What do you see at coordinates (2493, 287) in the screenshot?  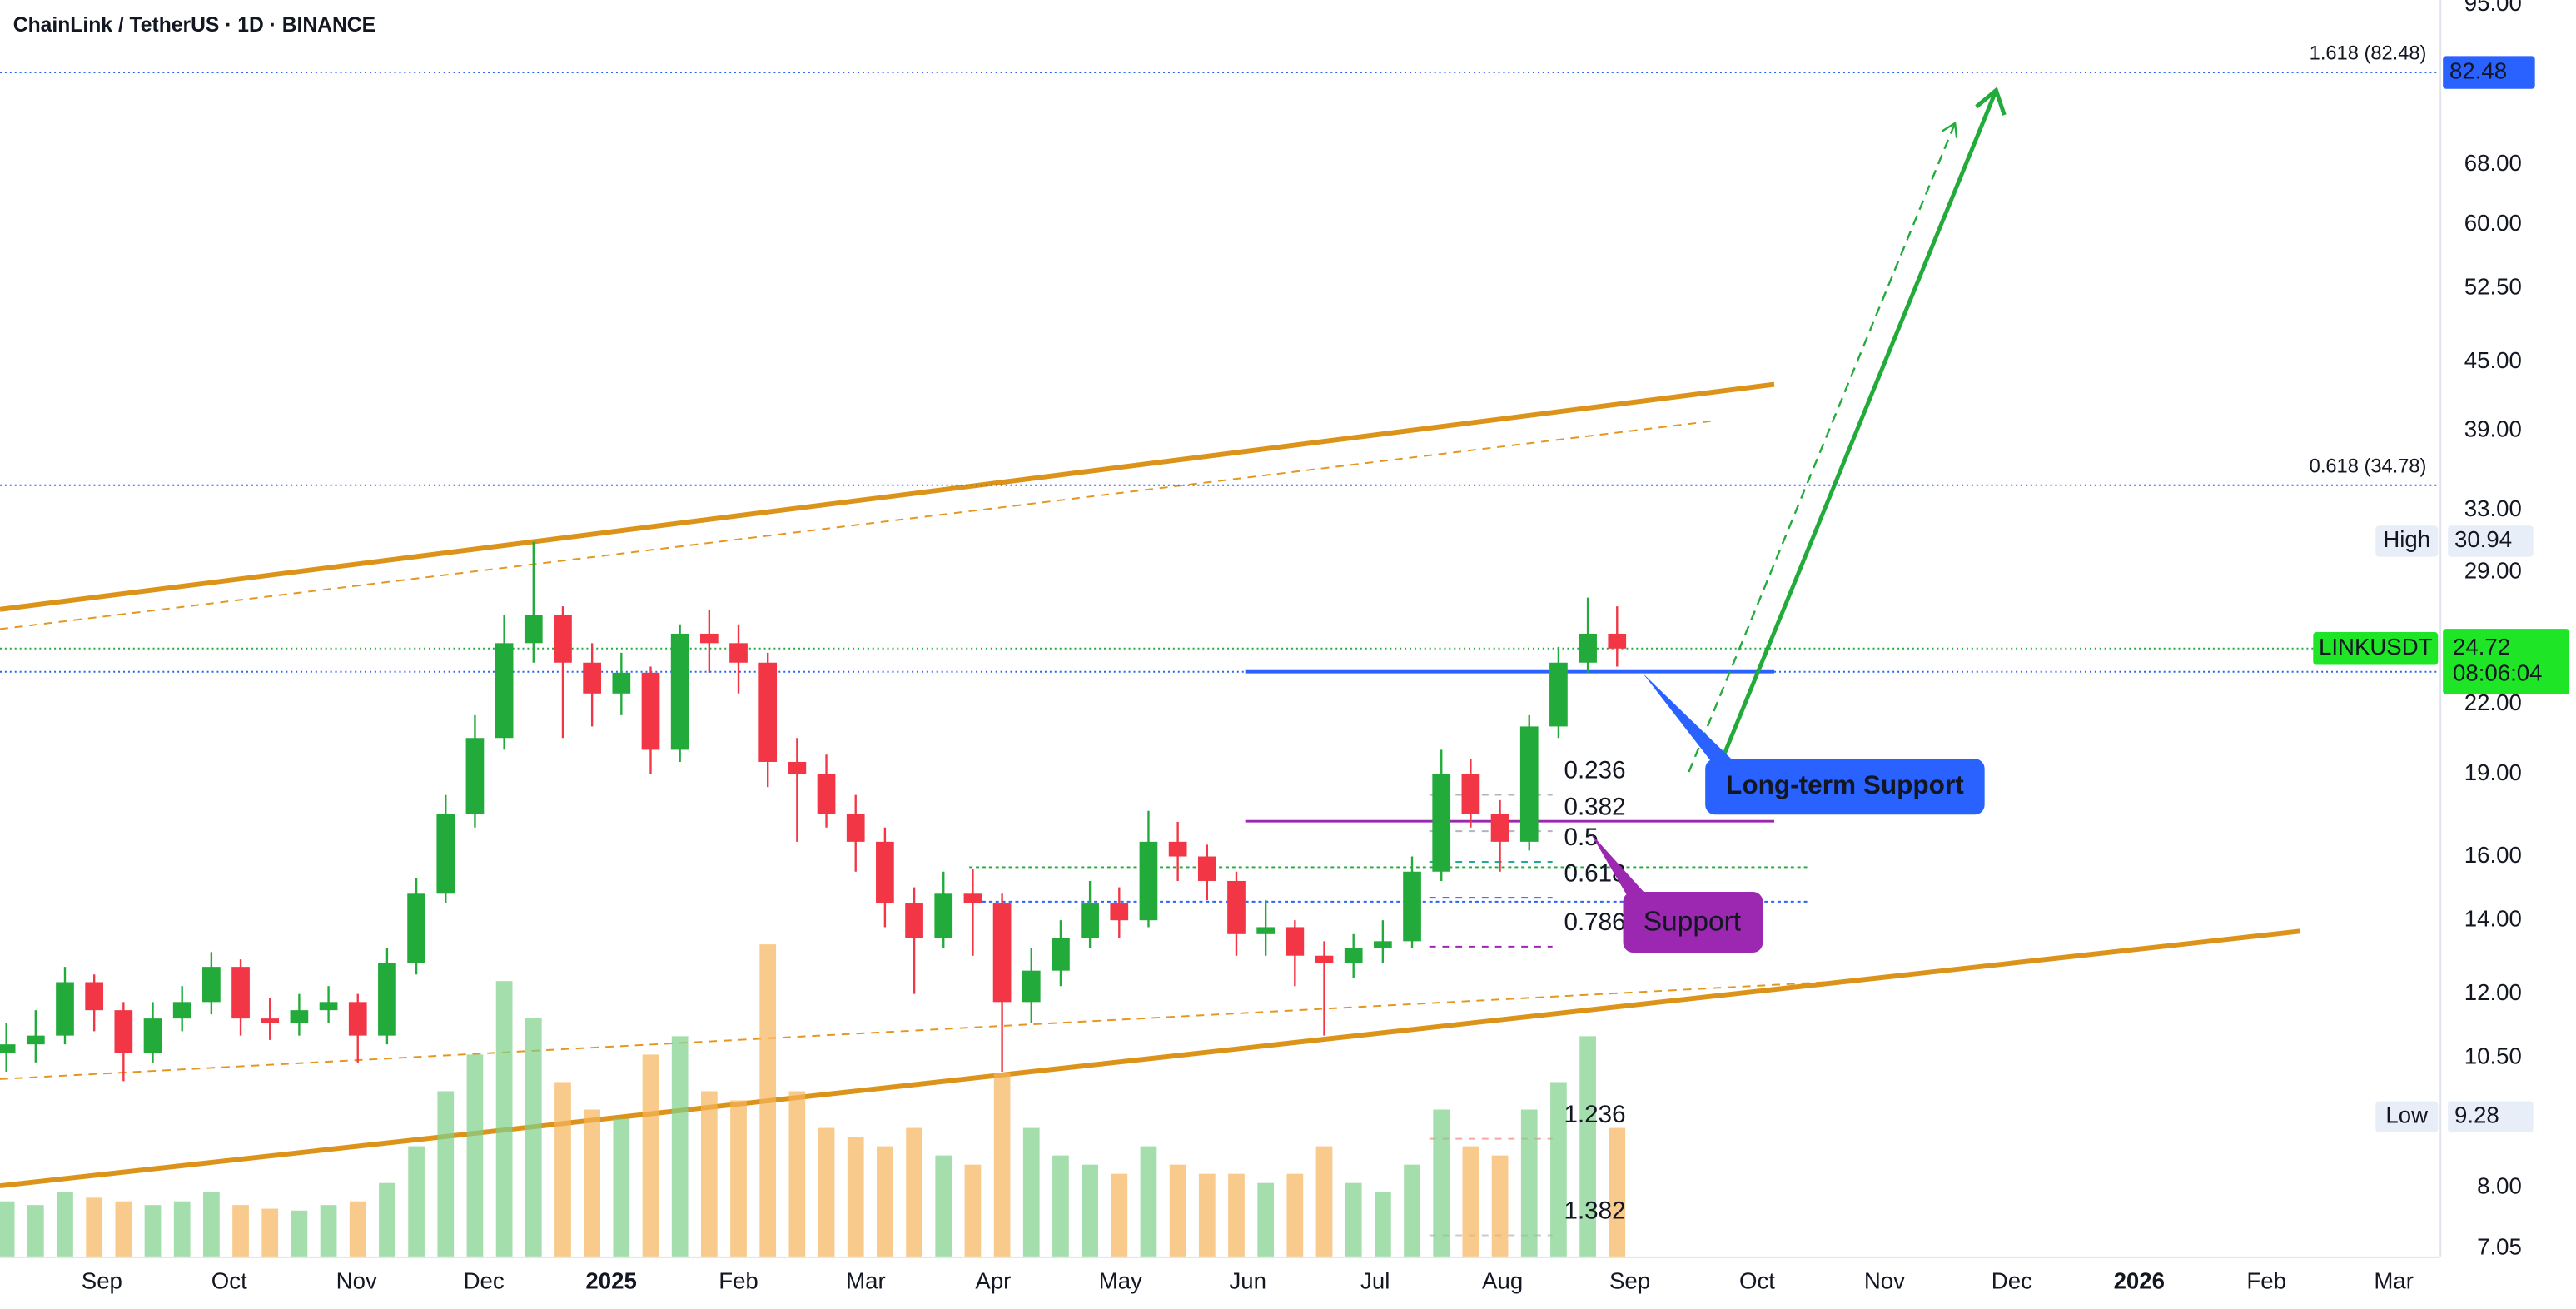 I see `y-tick-label: 52.50` at bounding box center [2493, 287].